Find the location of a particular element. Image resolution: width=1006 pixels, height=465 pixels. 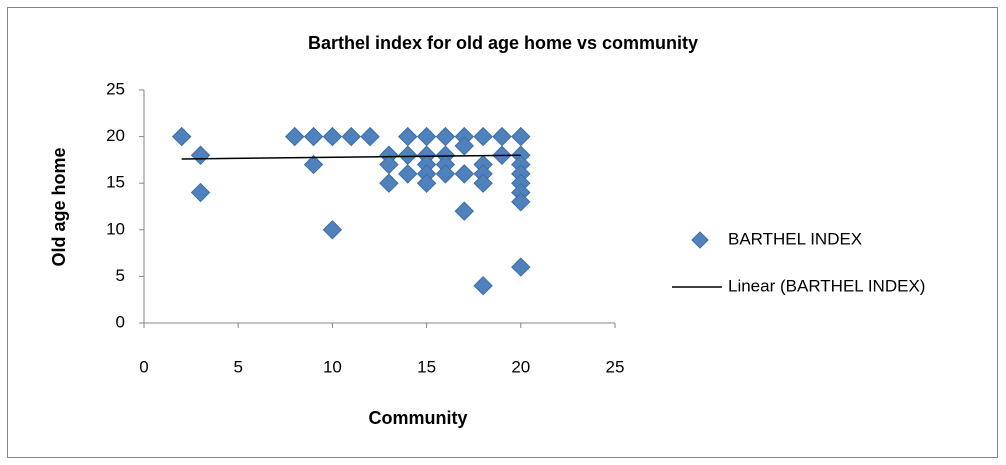

y-axis-label: Old age home is located at coordinates (59, 206).